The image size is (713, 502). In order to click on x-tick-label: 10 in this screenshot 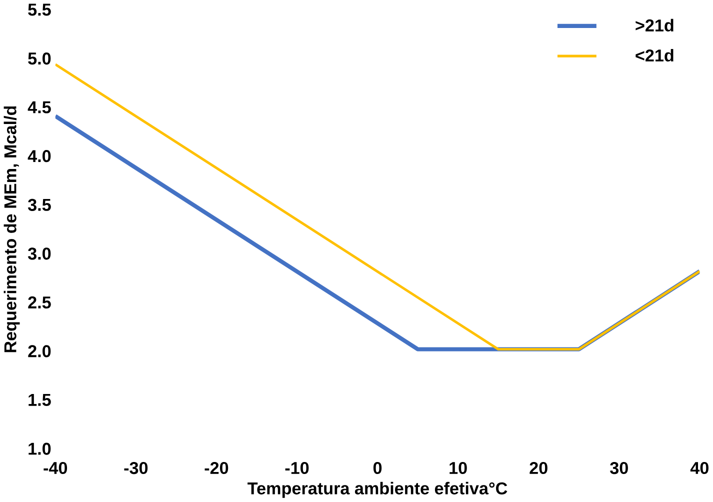, I will do `click(458, 468)`.